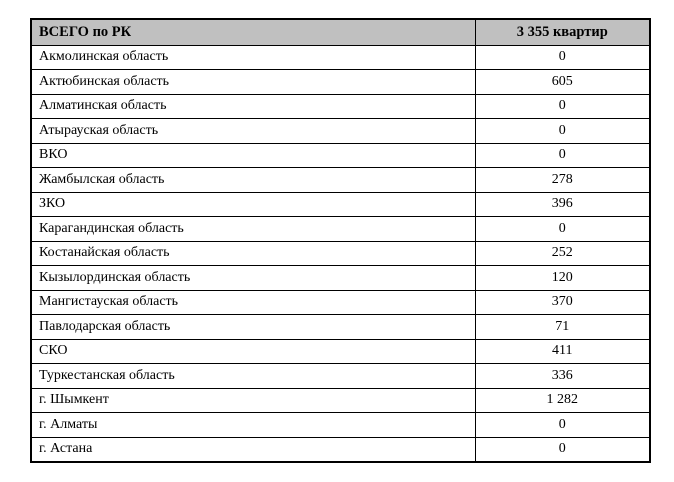  I want to click on table-row: Алматинская область 0, so click(340, 106).